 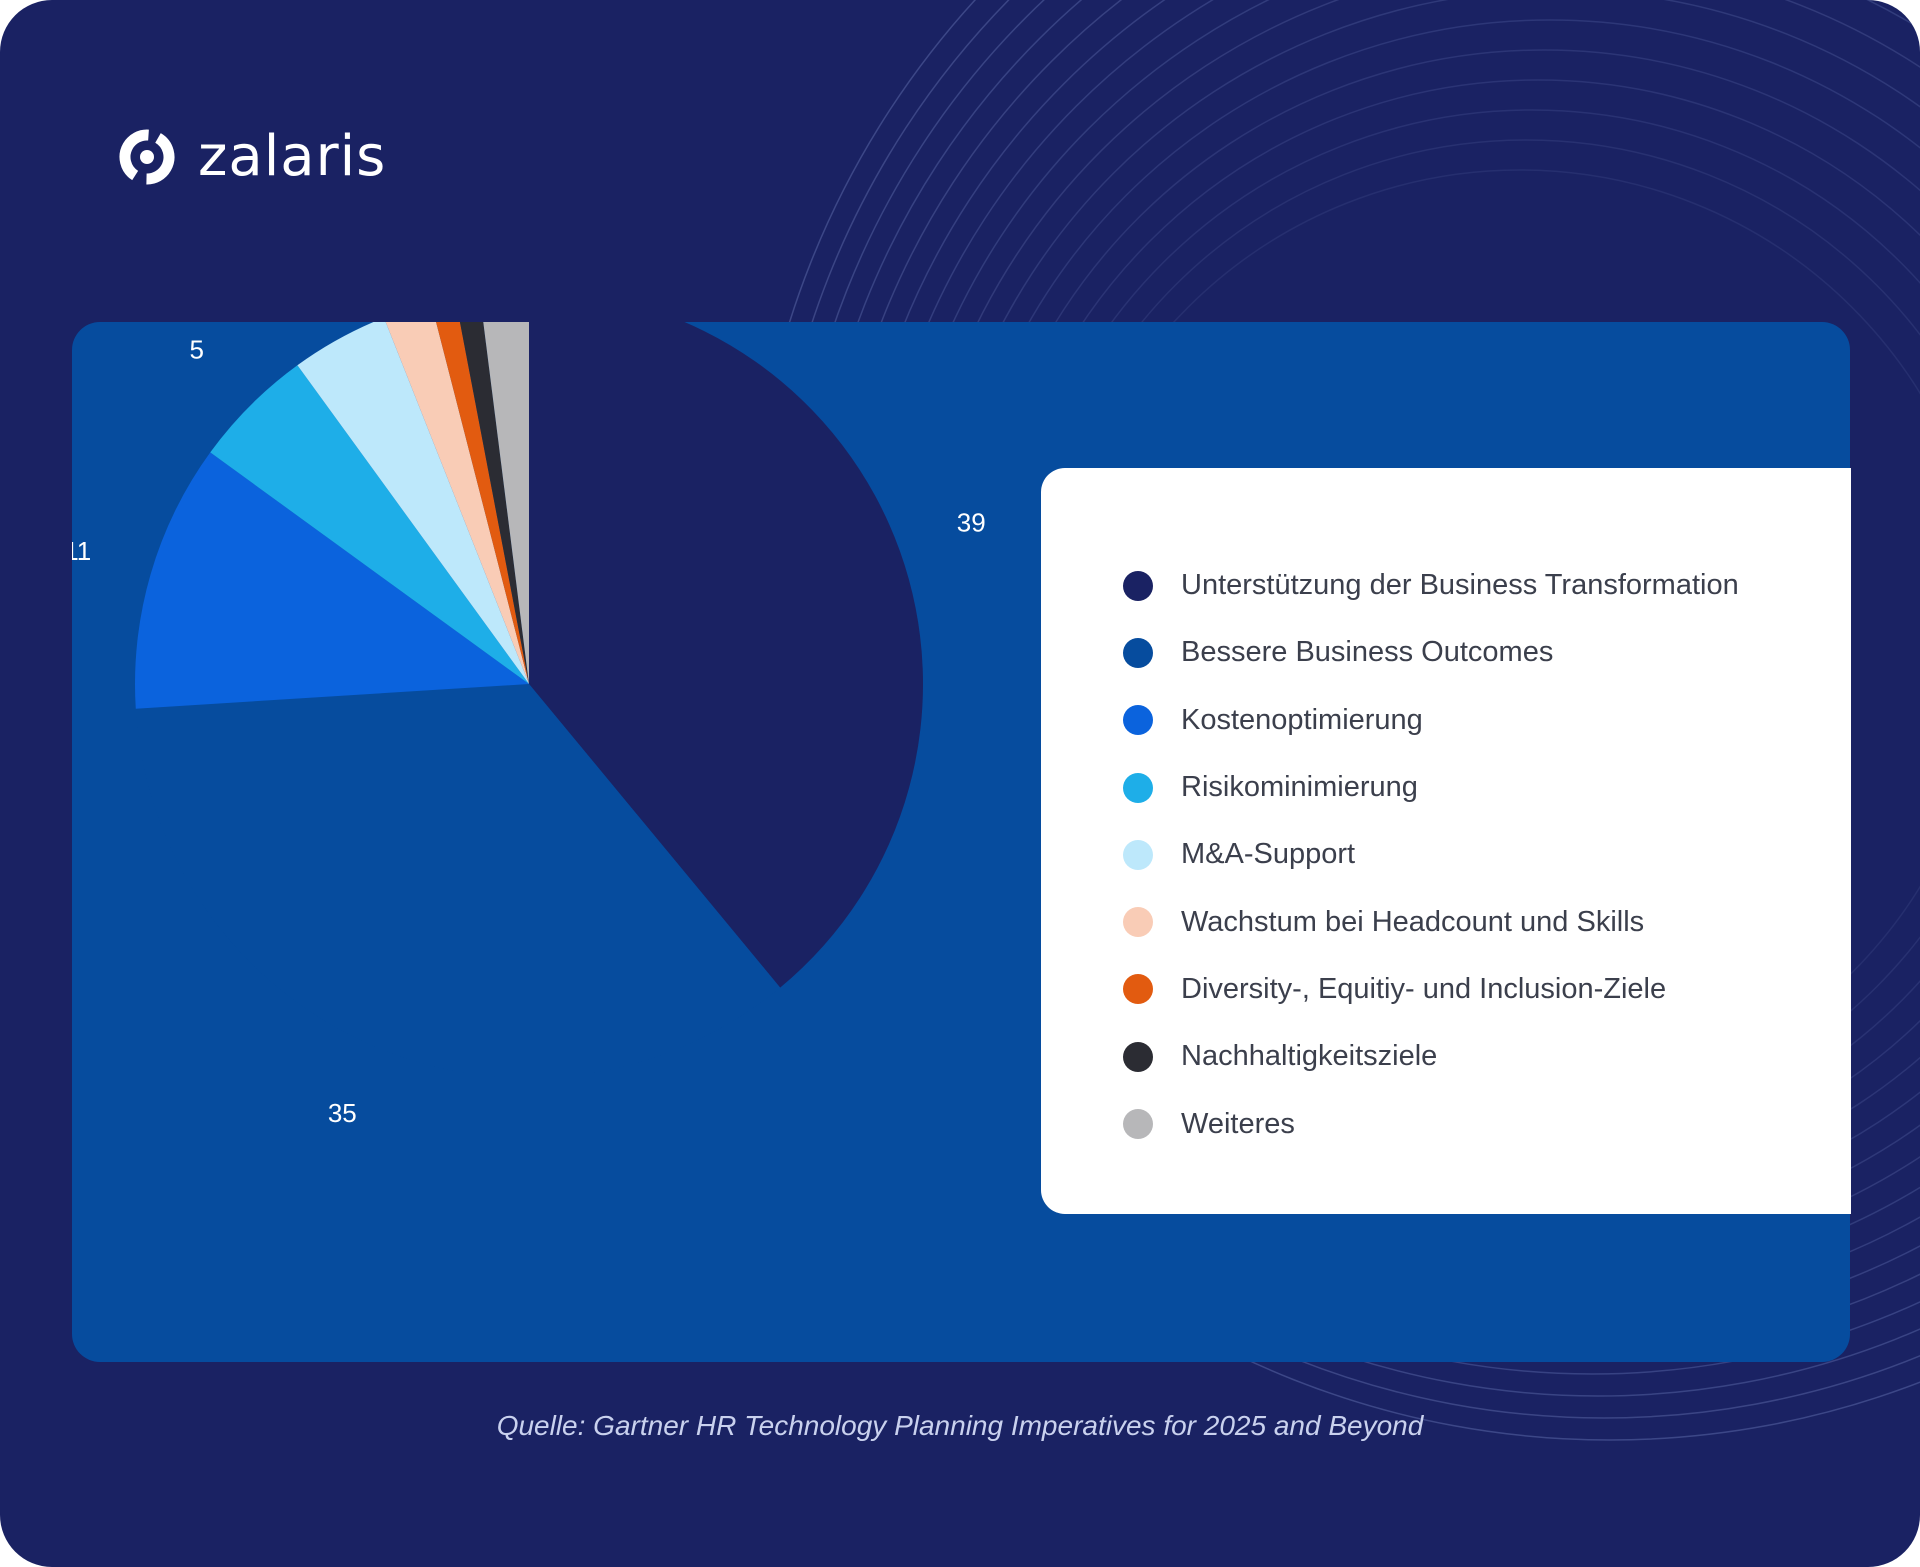 What do you see at coordinates (1299, 787) in the screenshot?
I see `legend-label: Risikominimierung` at bounding box center [1299, 787].